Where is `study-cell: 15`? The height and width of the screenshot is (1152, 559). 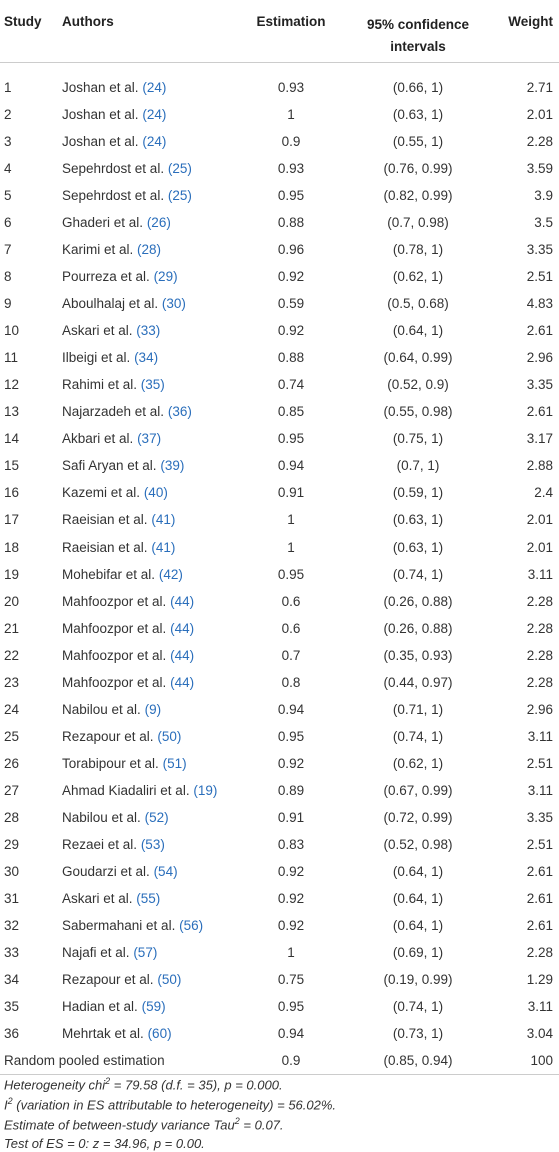
study-cell: 15 is located at coordinates (12, 466).